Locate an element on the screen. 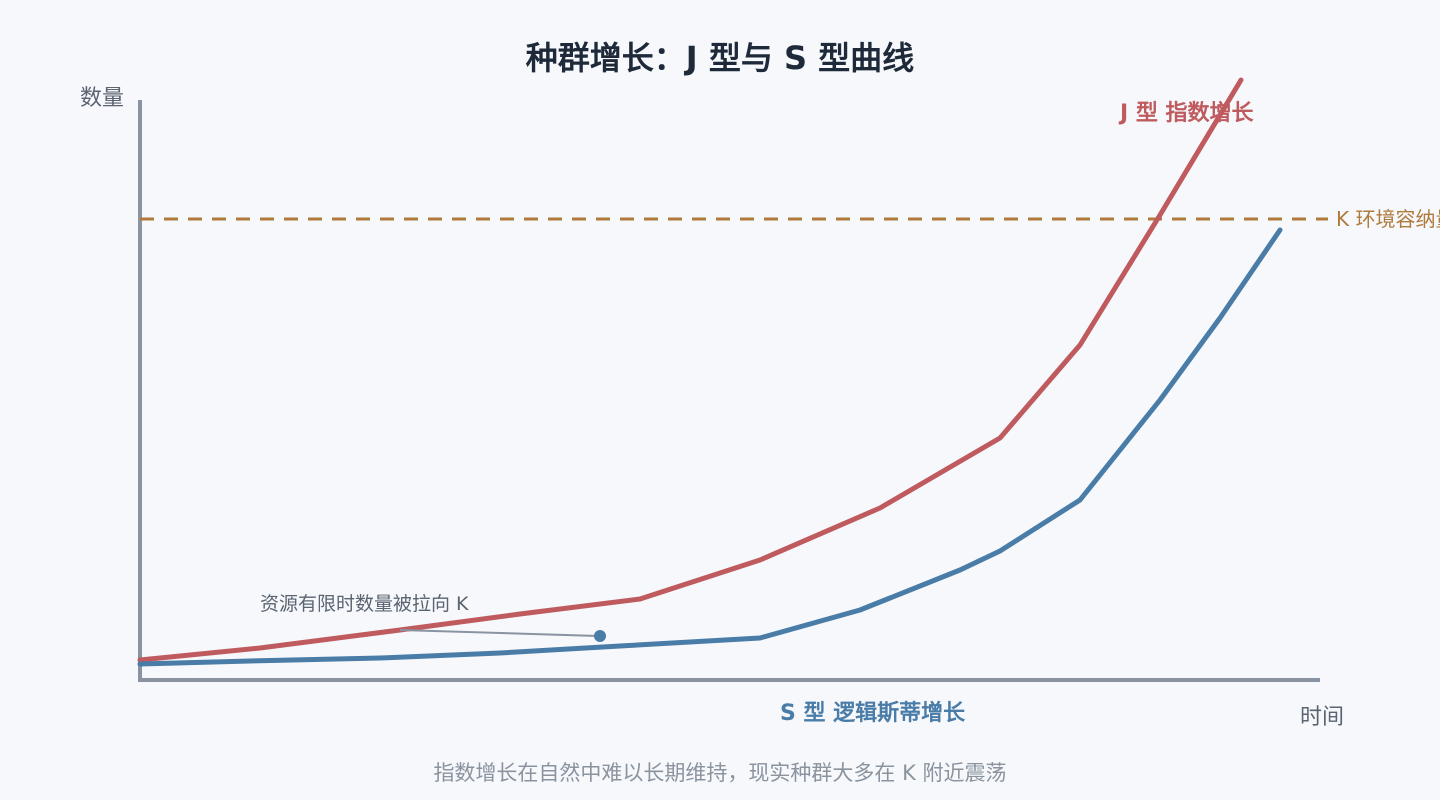 Image resolution: width=1440 pixels, height=800 pixels. carrying-capacity-label: K 环境容纳量 is located at coordinates (1388, 219).